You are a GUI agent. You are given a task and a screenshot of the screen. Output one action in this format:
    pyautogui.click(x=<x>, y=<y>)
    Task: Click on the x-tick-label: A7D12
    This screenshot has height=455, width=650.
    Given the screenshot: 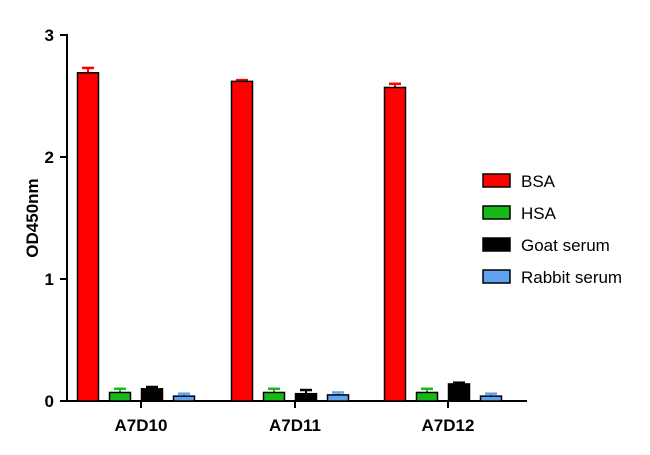 What is the action you would take?
    pyautogui.click(x=448, y=425)
    